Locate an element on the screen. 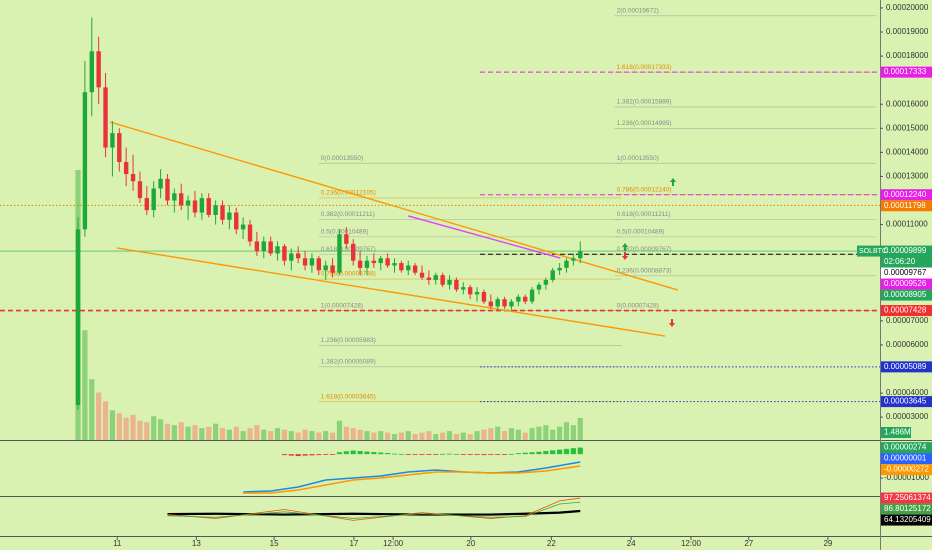  x-tick-label: 17 is located at coordinates (353, 543).